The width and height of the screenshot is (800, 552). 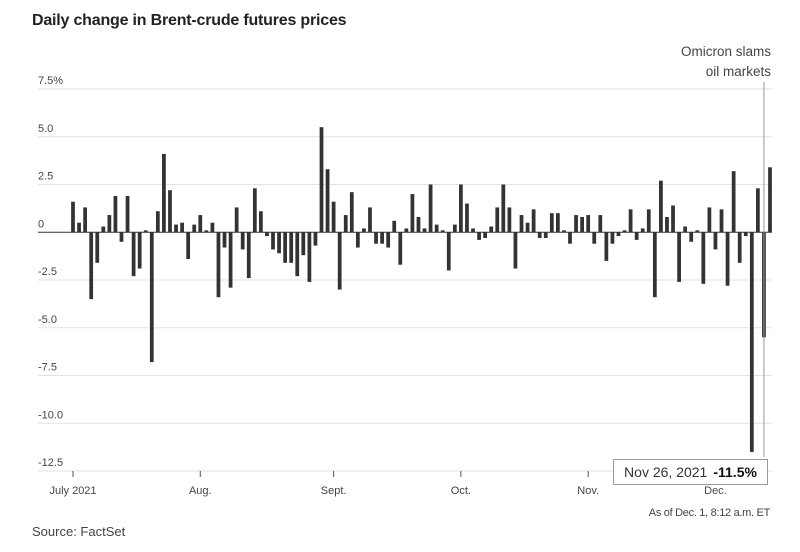 What do you see at coordinates (50, 463) in the screenshot?
I see `y-tick-label: -12.5` at bounding box center [50, 463].